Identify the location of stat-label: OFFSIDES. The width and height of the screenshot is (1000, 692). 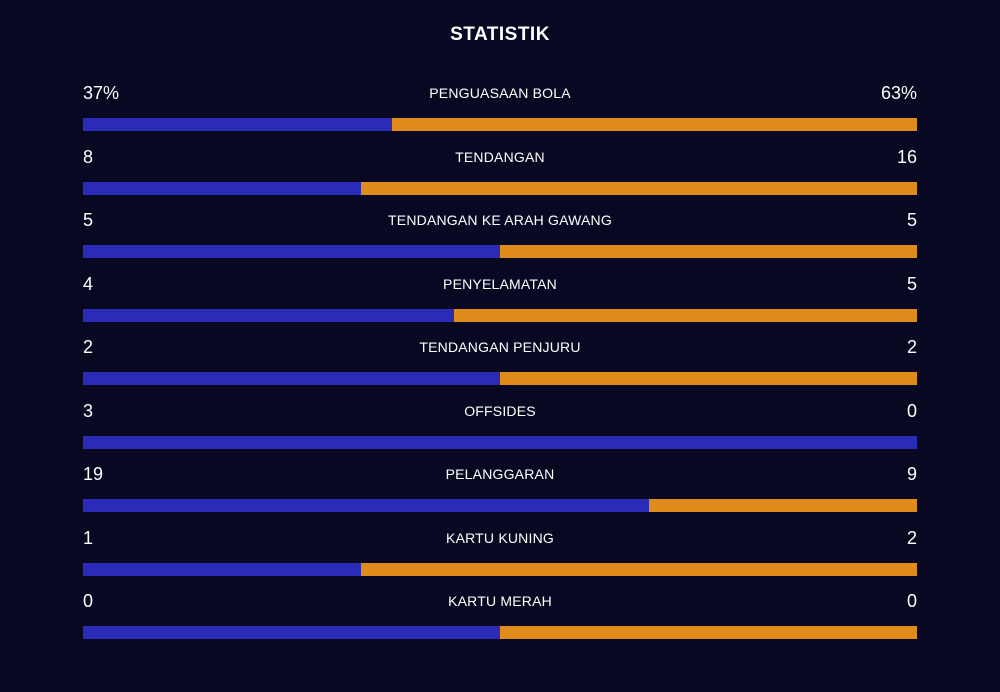
(500, 410).